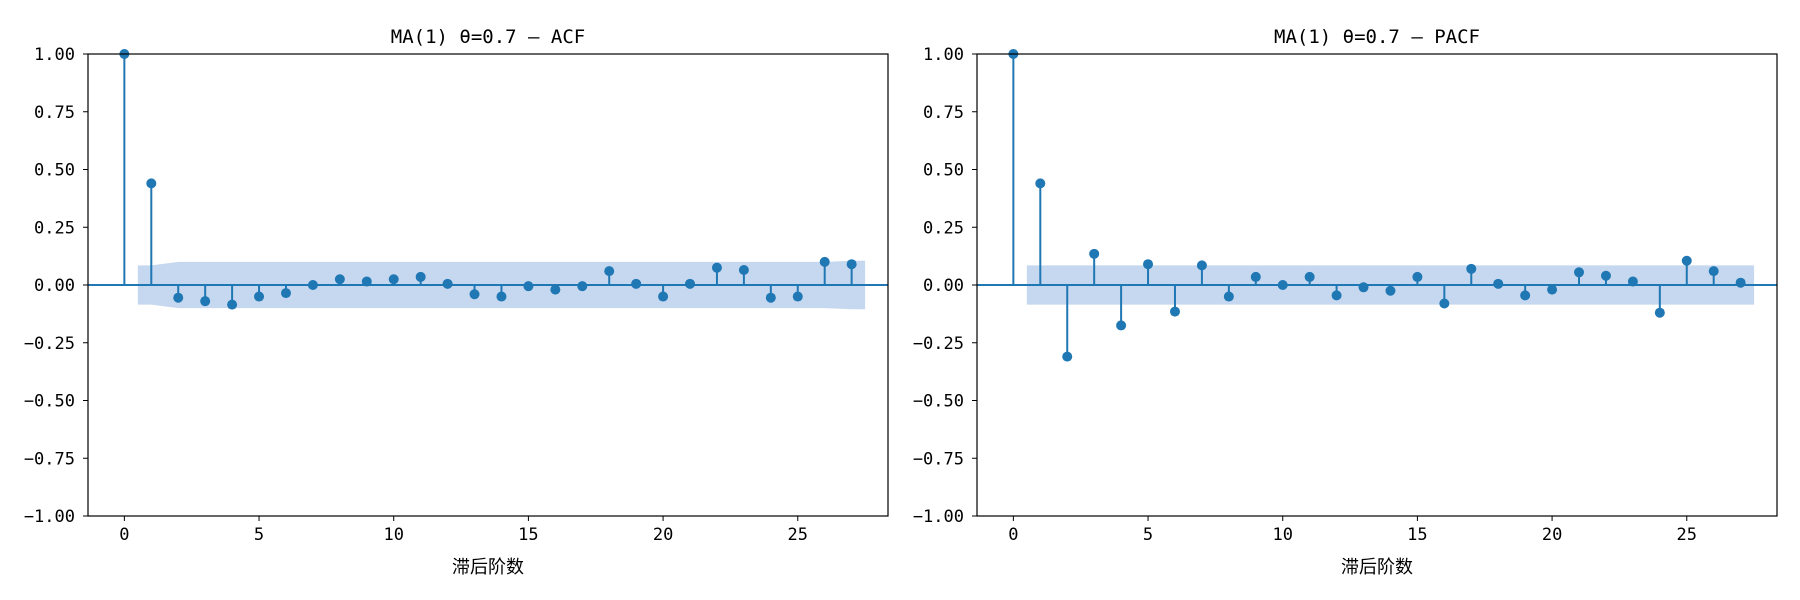  Describe the element at coordinates (1148, 535) in the screenshot. I see `pacf-xtick-label: 5` at that location.